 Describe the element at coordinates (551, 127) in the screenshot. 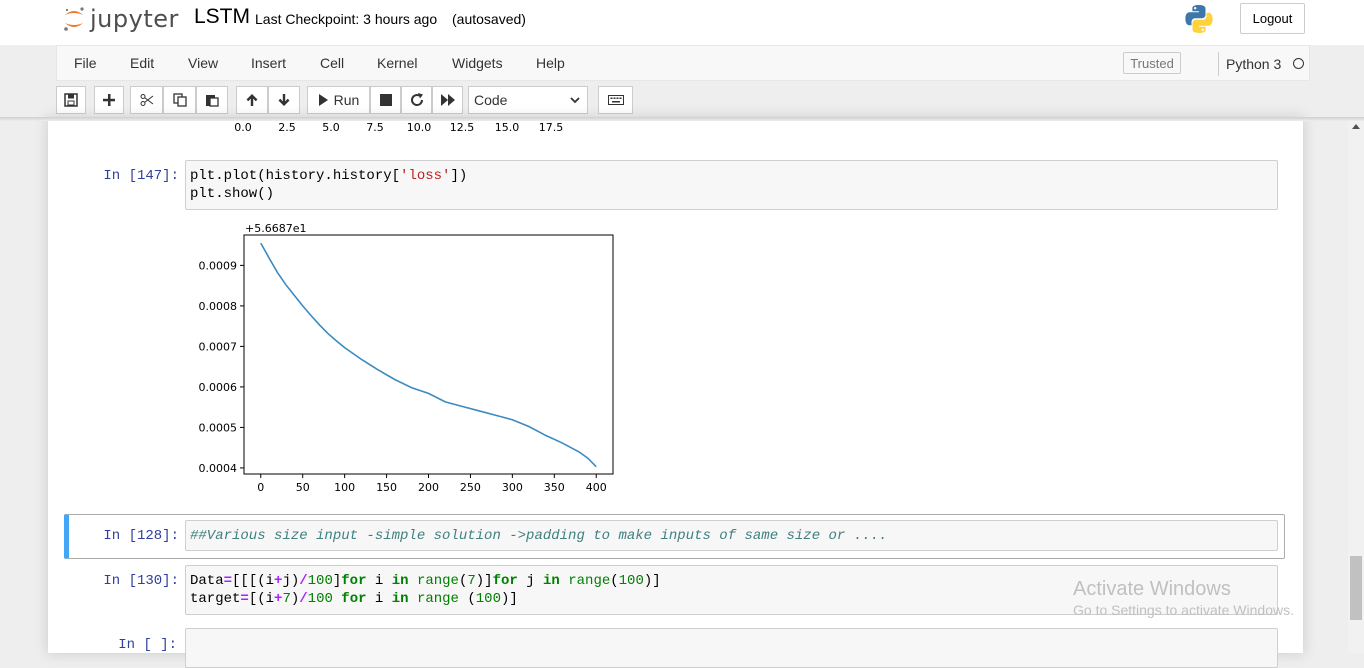

I see `prev-tick-label: 17.5` at that location.